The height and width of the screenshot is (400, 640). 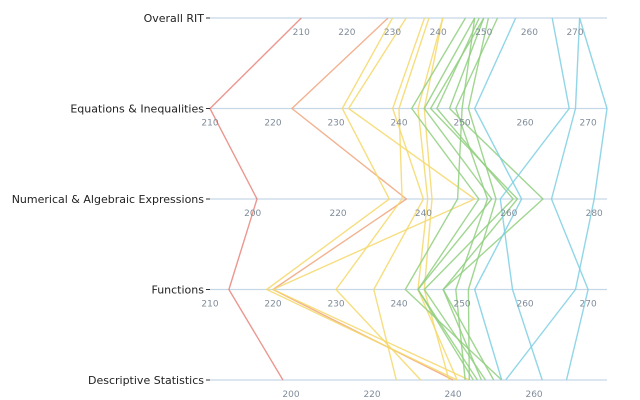 What do you see at coordinates (177, 290) in the screenshot?
I see `dimension-label: Functions` at bounding box center [177, 290].